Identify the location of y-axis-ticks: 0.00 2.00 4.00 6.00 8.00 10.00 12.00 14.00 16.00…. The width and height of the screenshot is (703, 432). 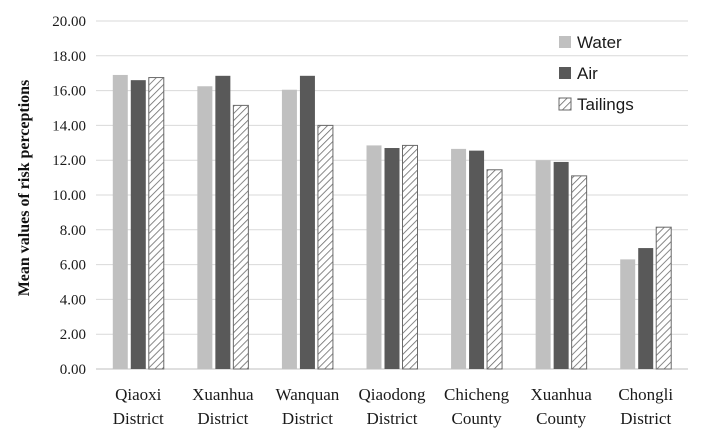
(69, 196).